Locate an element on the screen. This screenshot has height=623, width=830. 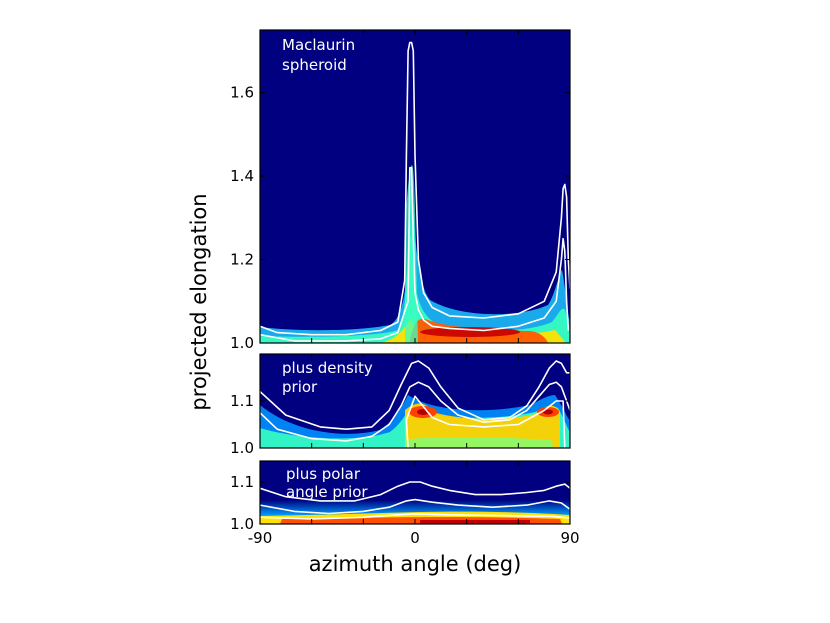
polar-prior-contour-core is located at coordinates (415, 516).